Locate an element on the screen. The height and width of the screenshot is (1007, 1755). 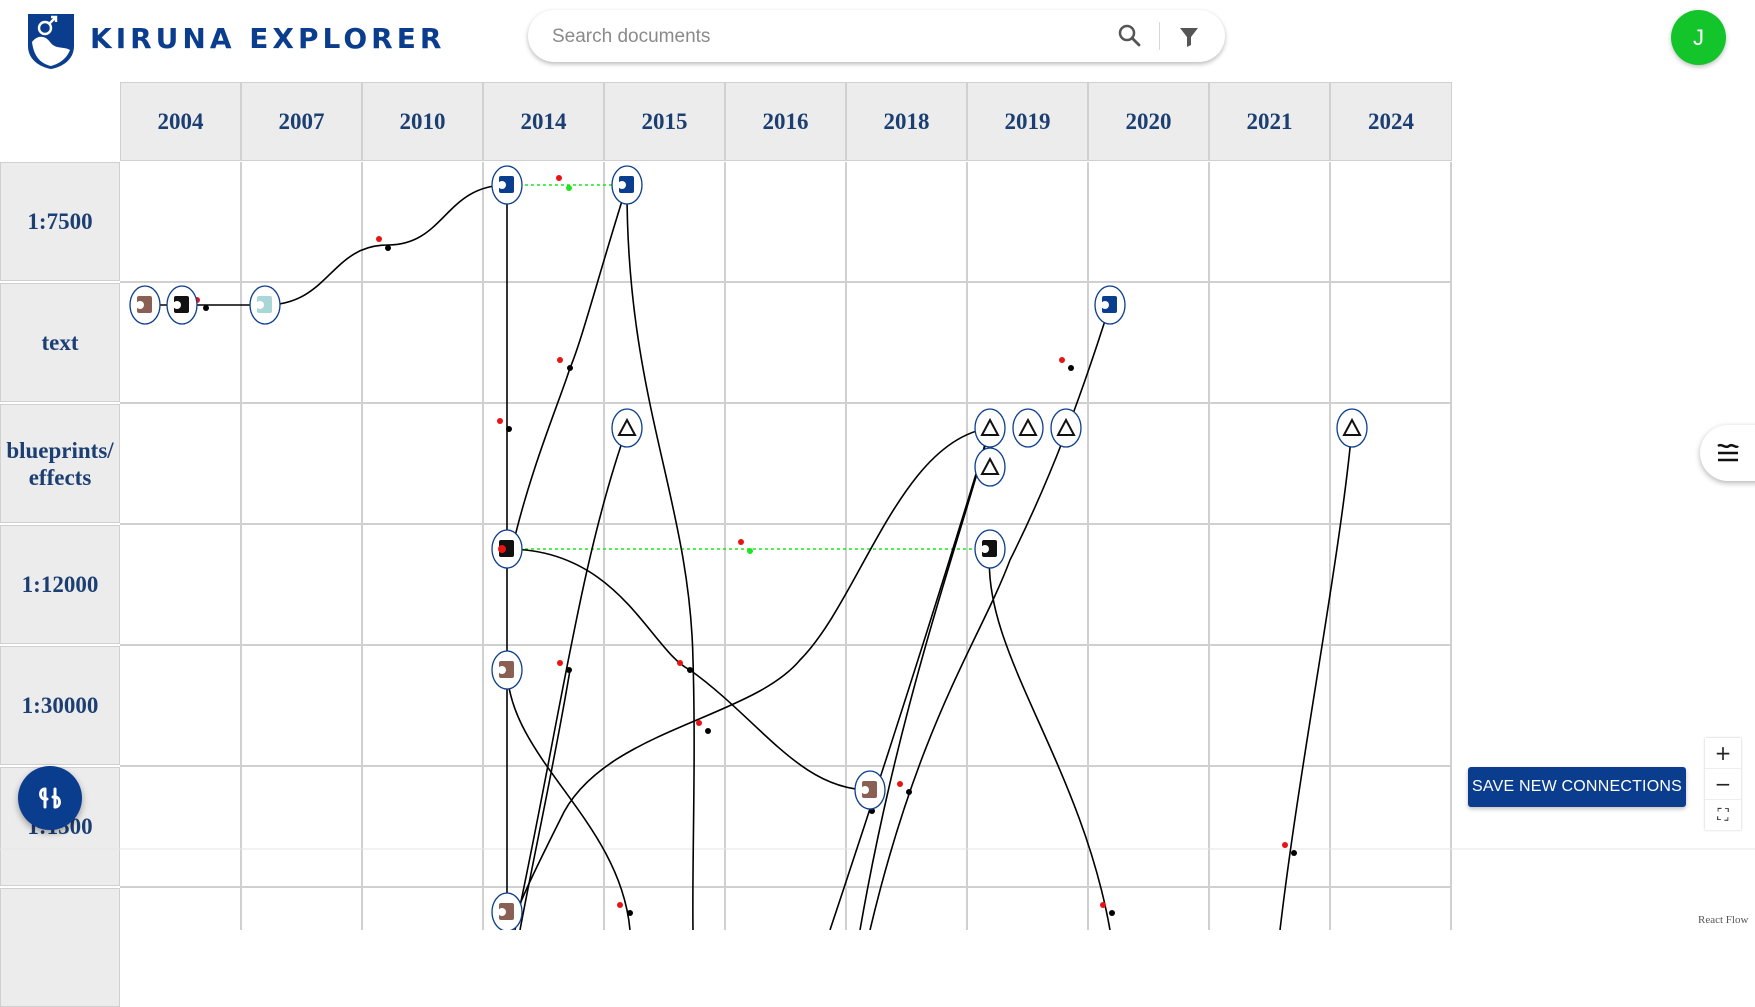
year-header: 2020 is located at coordinates (1148, 121).